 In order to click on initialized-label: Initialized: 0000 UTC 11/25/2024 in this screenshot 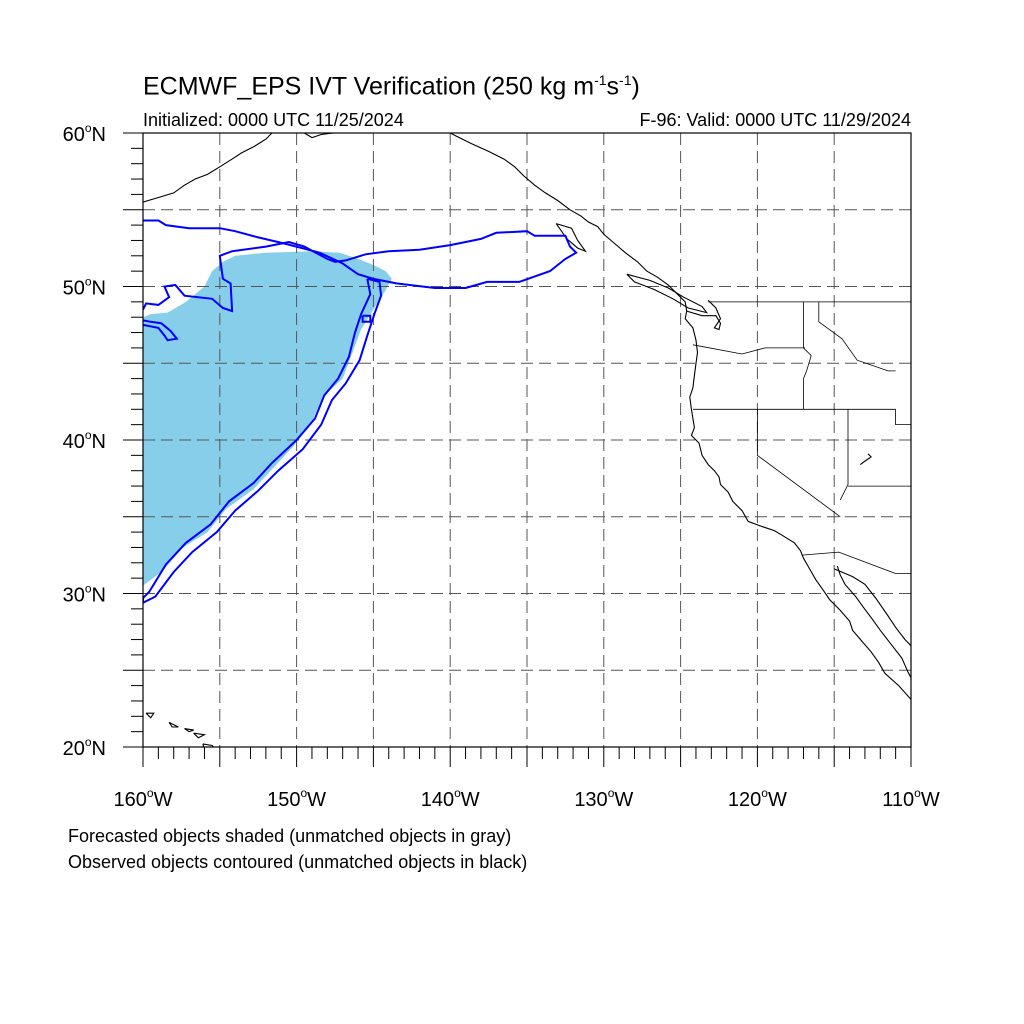, I will do `click(273, 120)`.